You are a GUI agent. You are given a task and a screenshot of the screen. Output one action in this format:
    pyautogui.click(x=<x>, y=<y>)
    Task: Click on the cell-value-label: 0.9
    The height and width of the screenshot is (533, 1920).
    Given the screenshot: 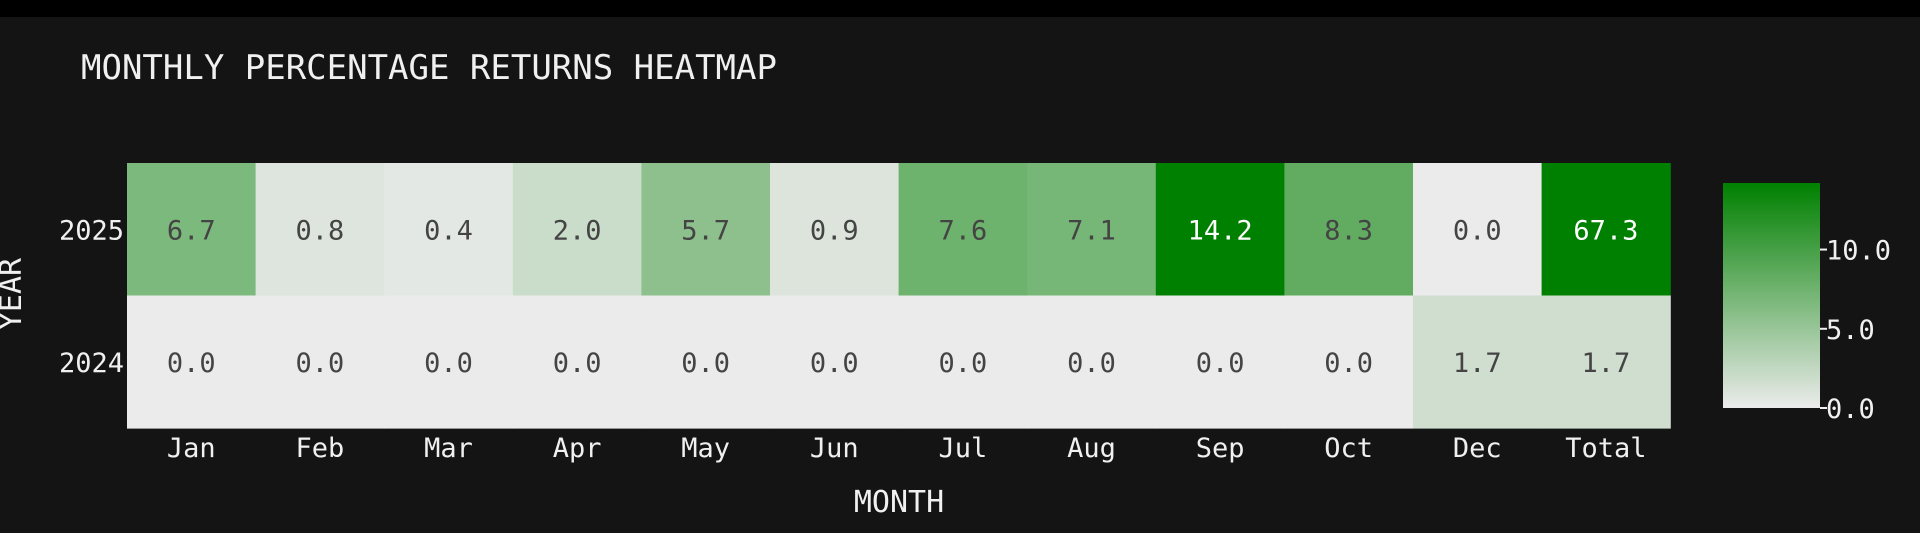 What is the action you would take?
    pyautogui.click(x=834, y=230)
    